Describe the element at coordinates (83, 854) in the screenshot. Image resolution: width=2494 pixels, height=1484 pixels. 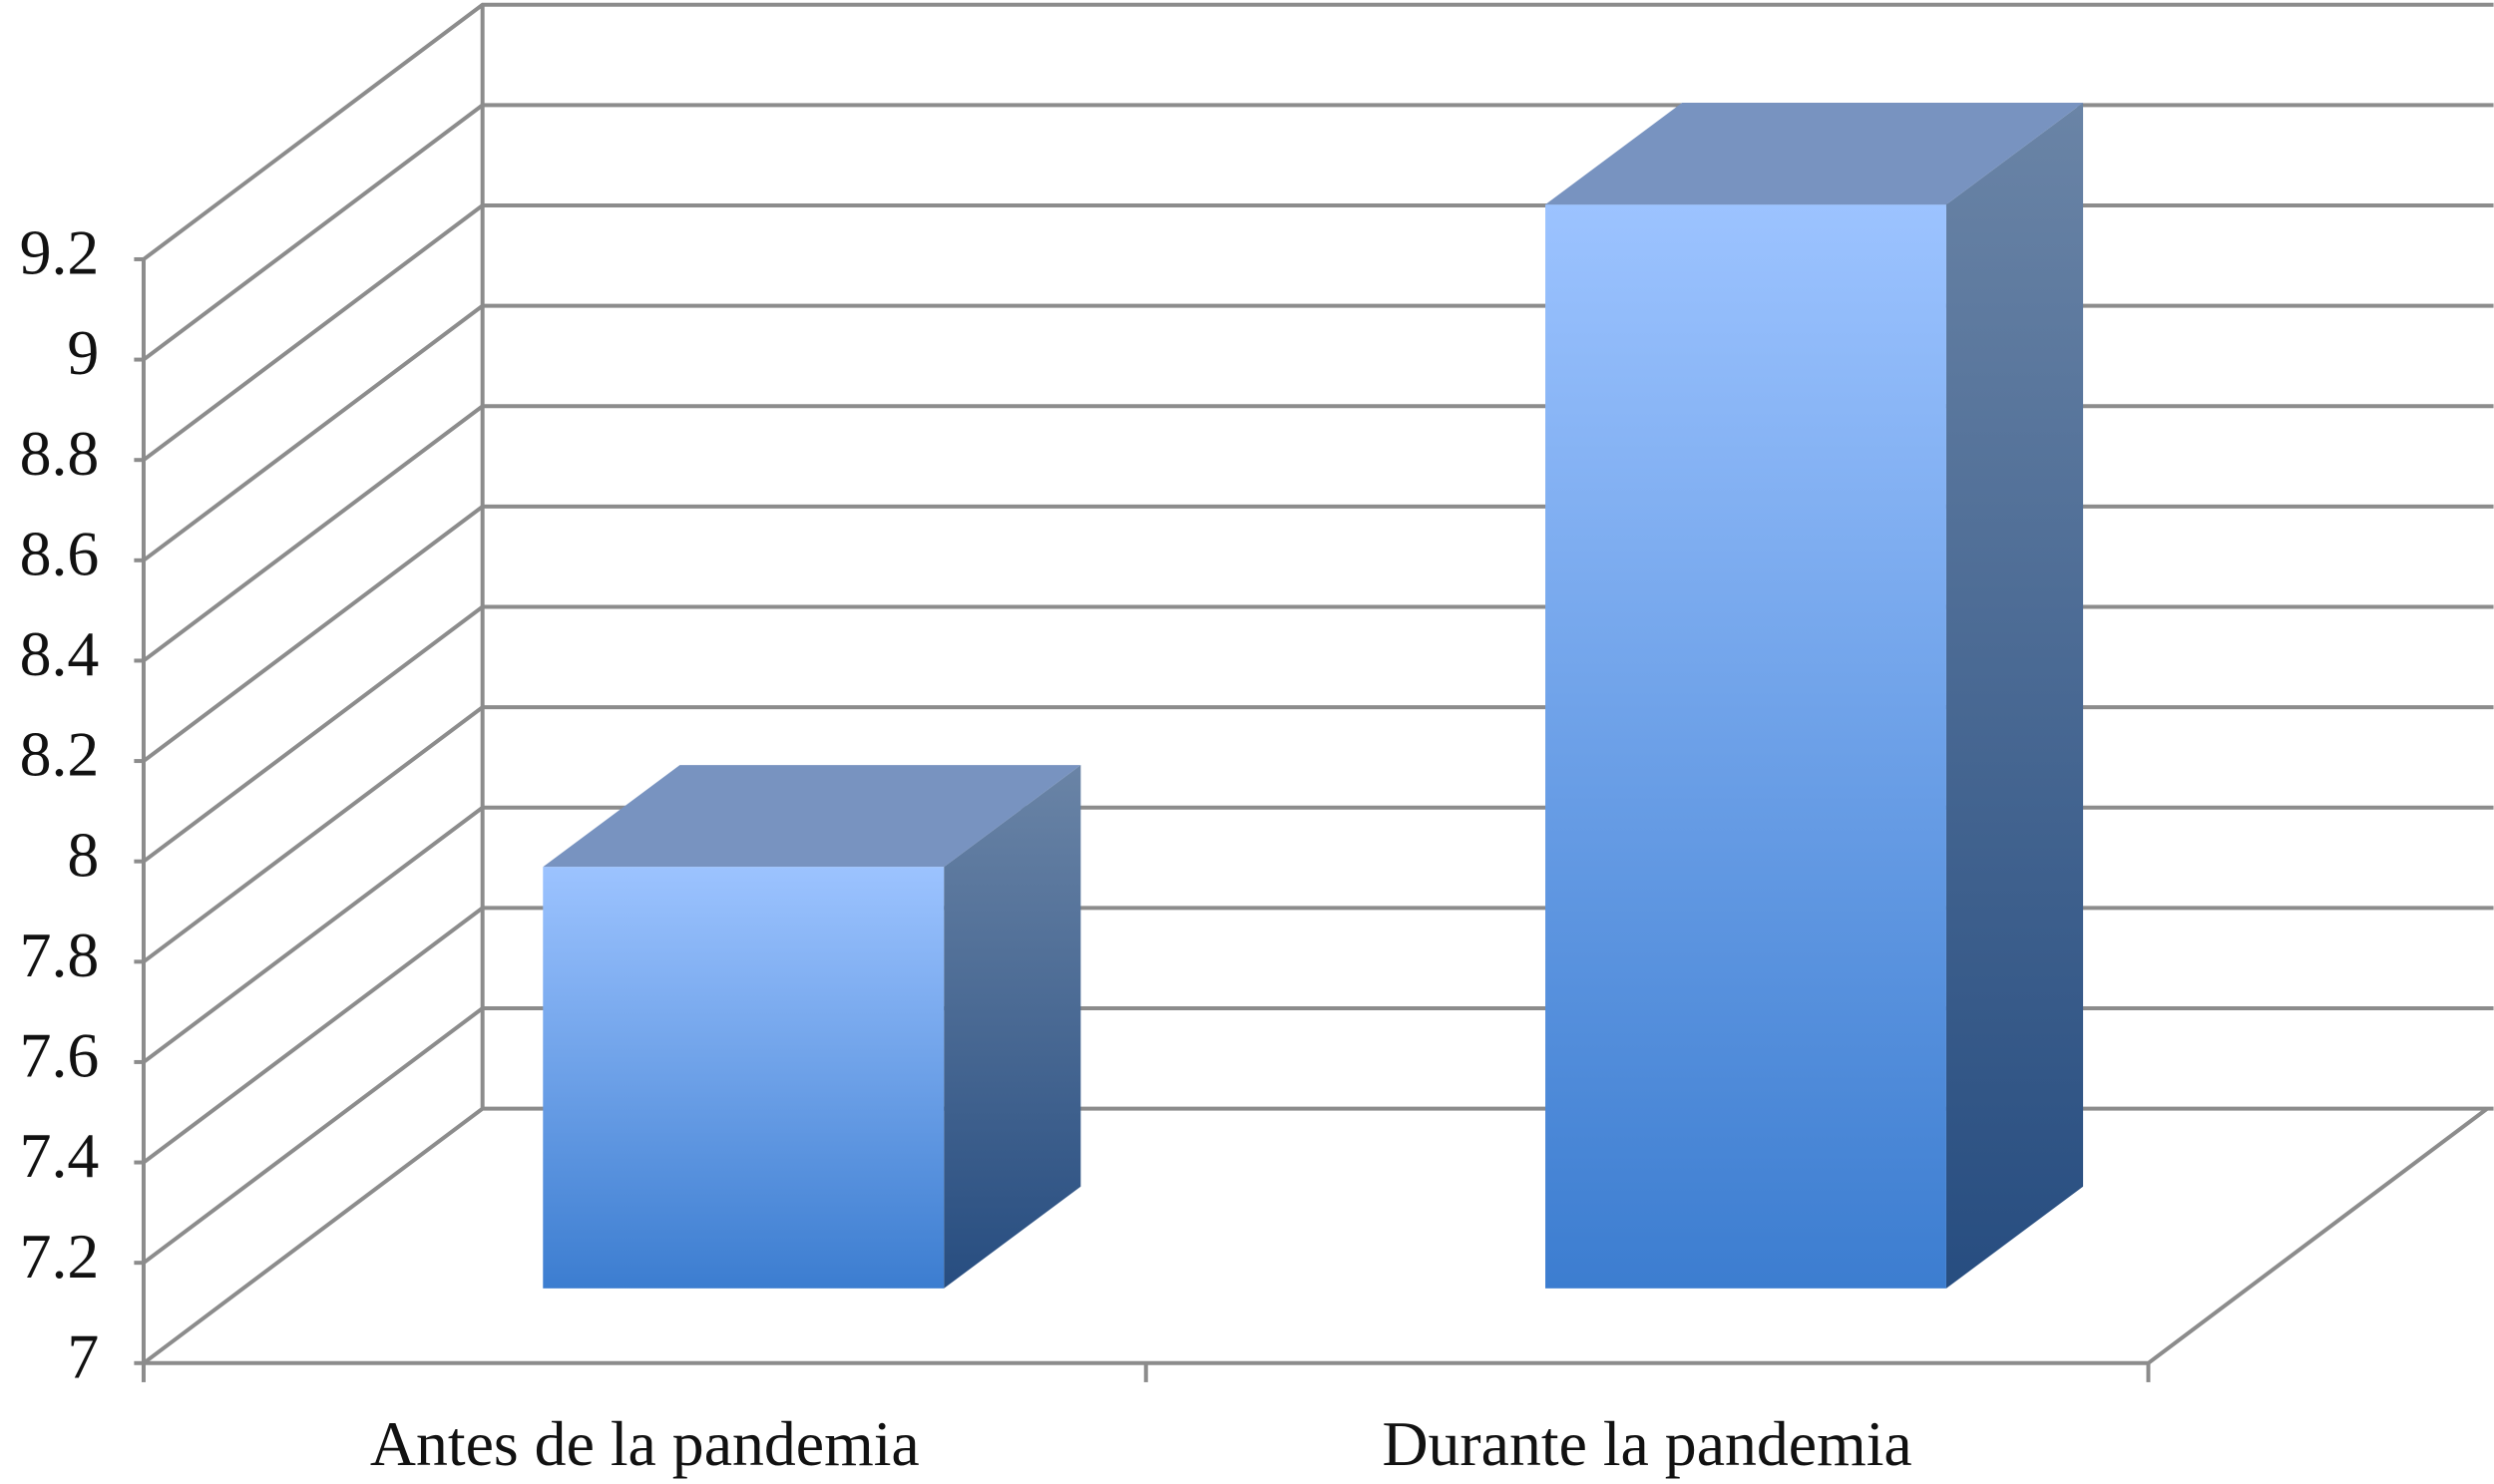
I see `y-tick-label: 8` at that location.